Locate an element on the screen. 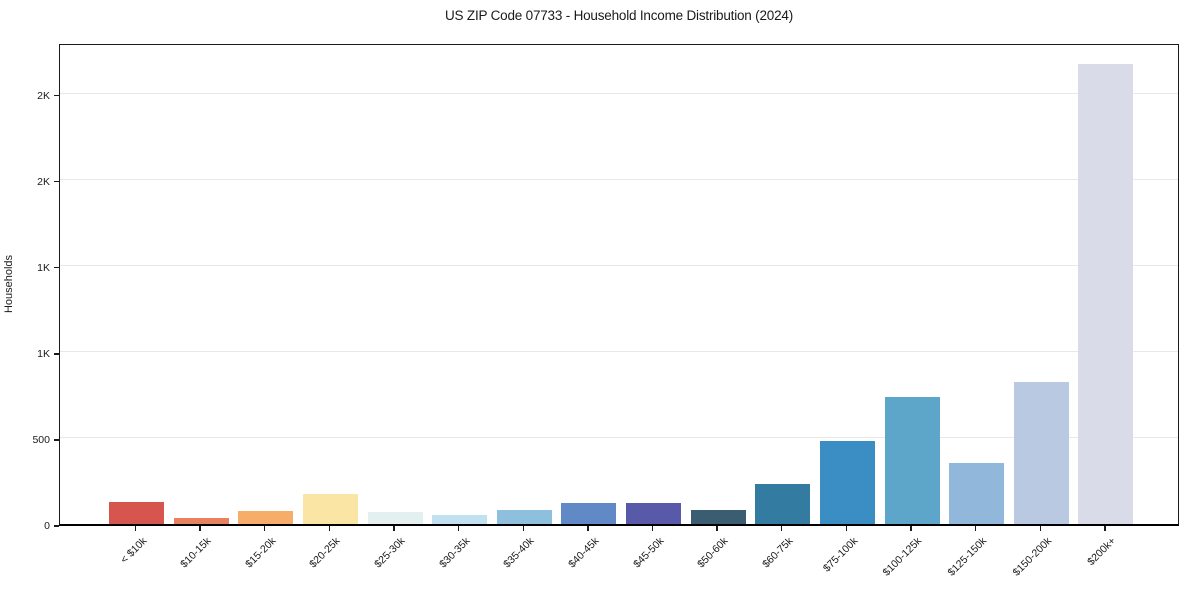 The height and width of the screenshot is (590, 1189). x-tick-label: $25-30k is located at coordinates (390, 553).